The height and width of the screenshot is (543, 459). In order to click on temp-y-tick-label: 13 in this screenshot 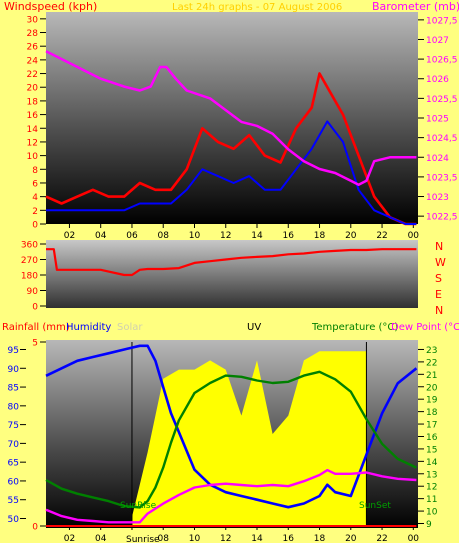, I will do `click(431, 475)`.